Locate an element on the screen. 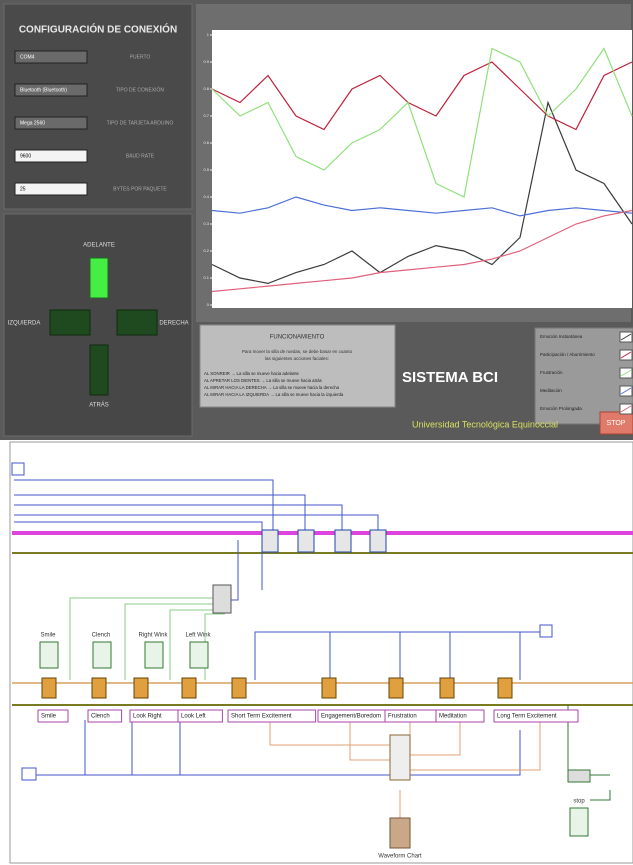 The image size is (633, 865). y-tick-label: 0.8 is located at coordinates (206, 88).